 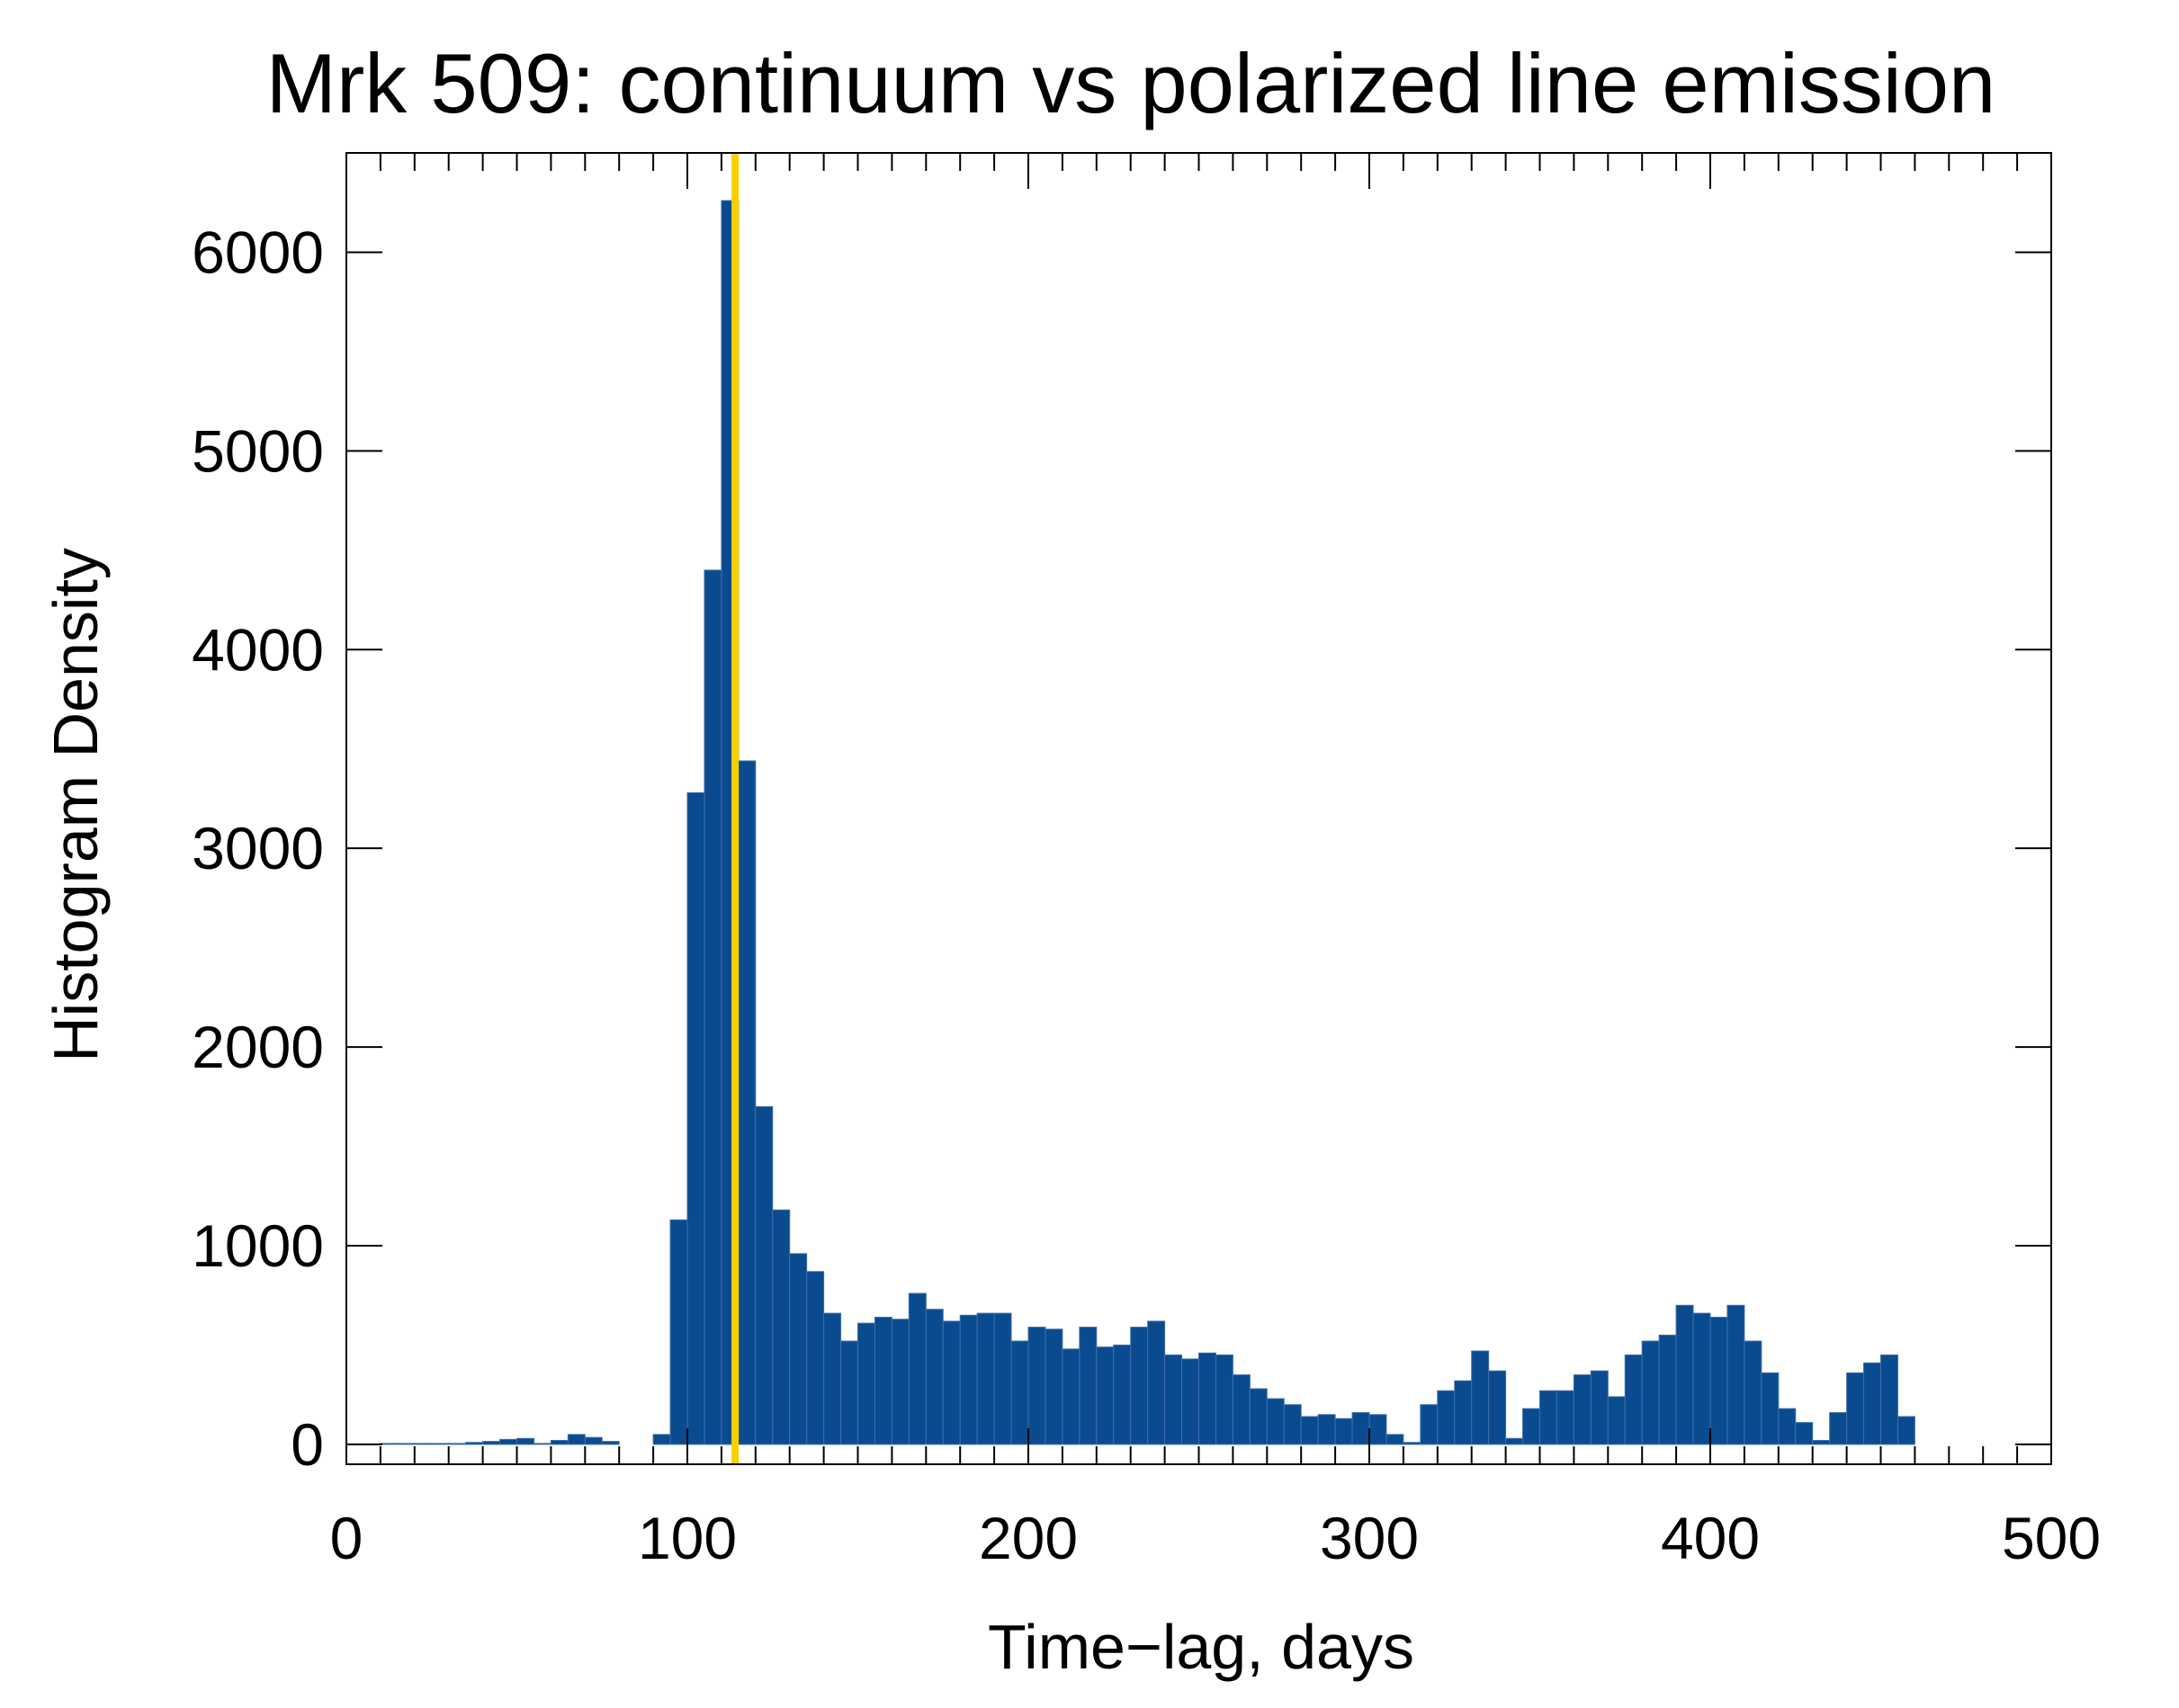 I want to click on y-tick-label: 3000, so click(x=258, y=848).